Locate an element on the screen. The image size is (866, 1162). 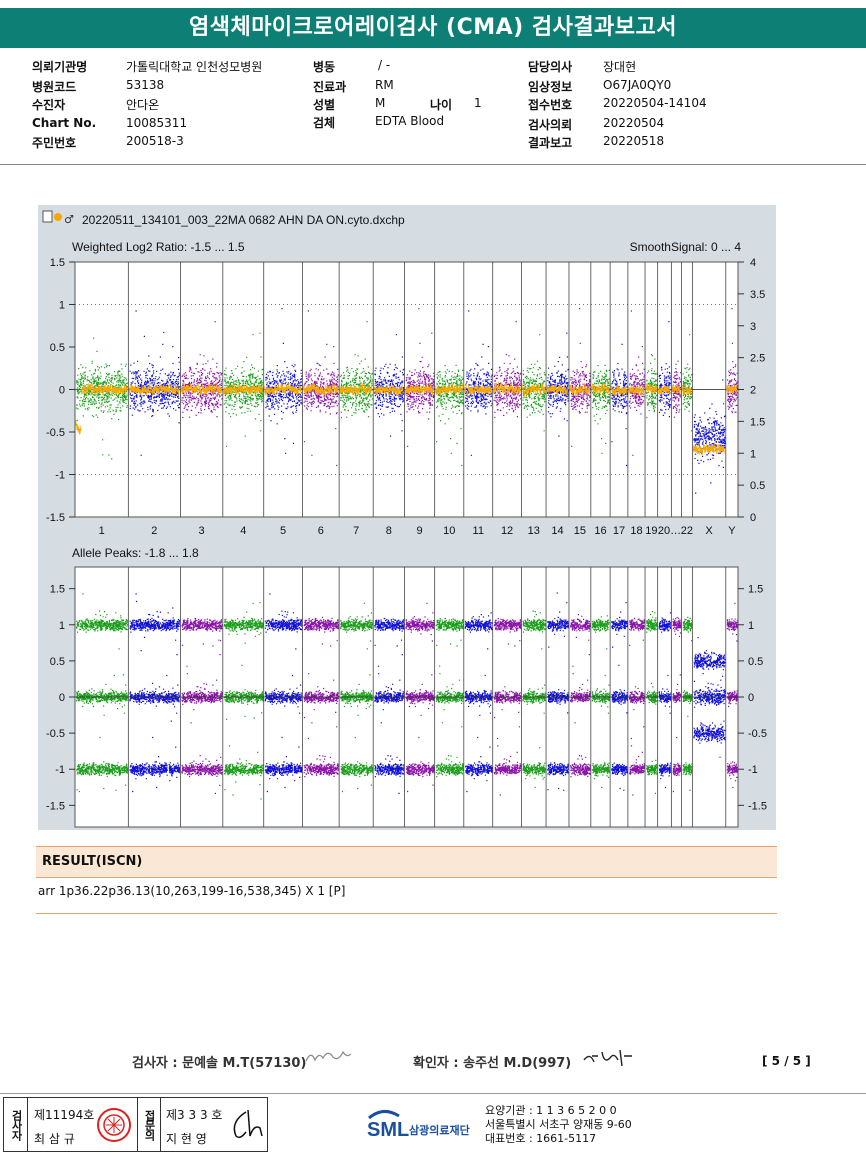
info-value: 1 is located at coordinates (478, 103).